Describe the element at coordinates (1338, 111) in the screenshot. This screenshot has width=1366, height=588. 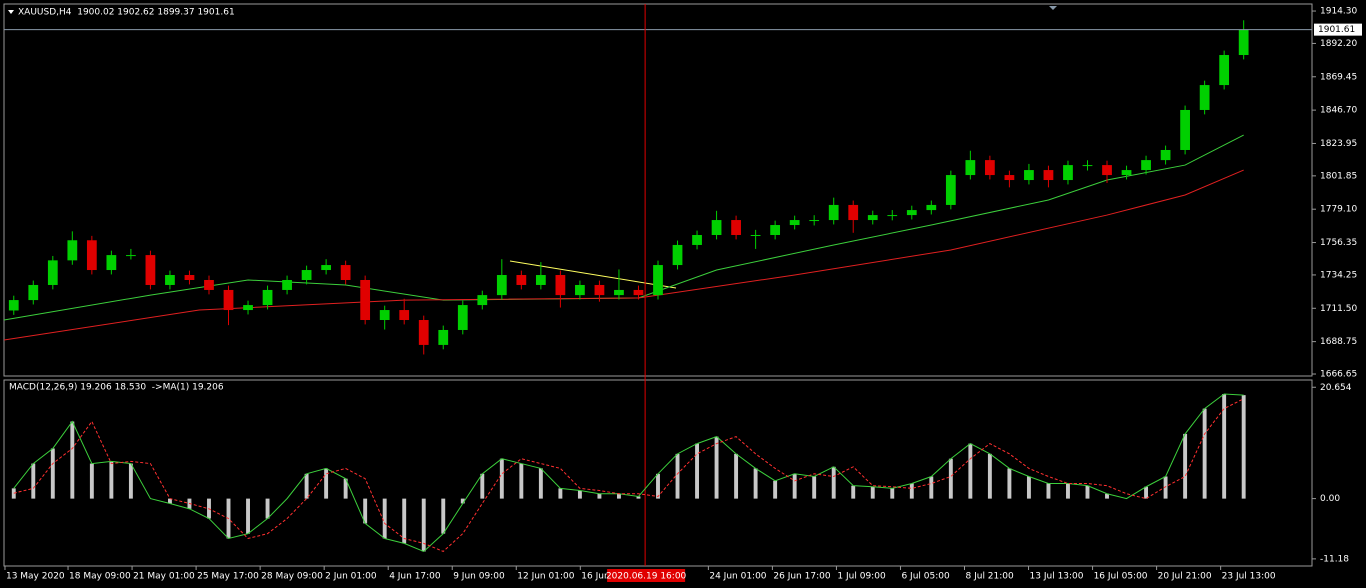
I see `y-tick-label: 1846.70` at that location.